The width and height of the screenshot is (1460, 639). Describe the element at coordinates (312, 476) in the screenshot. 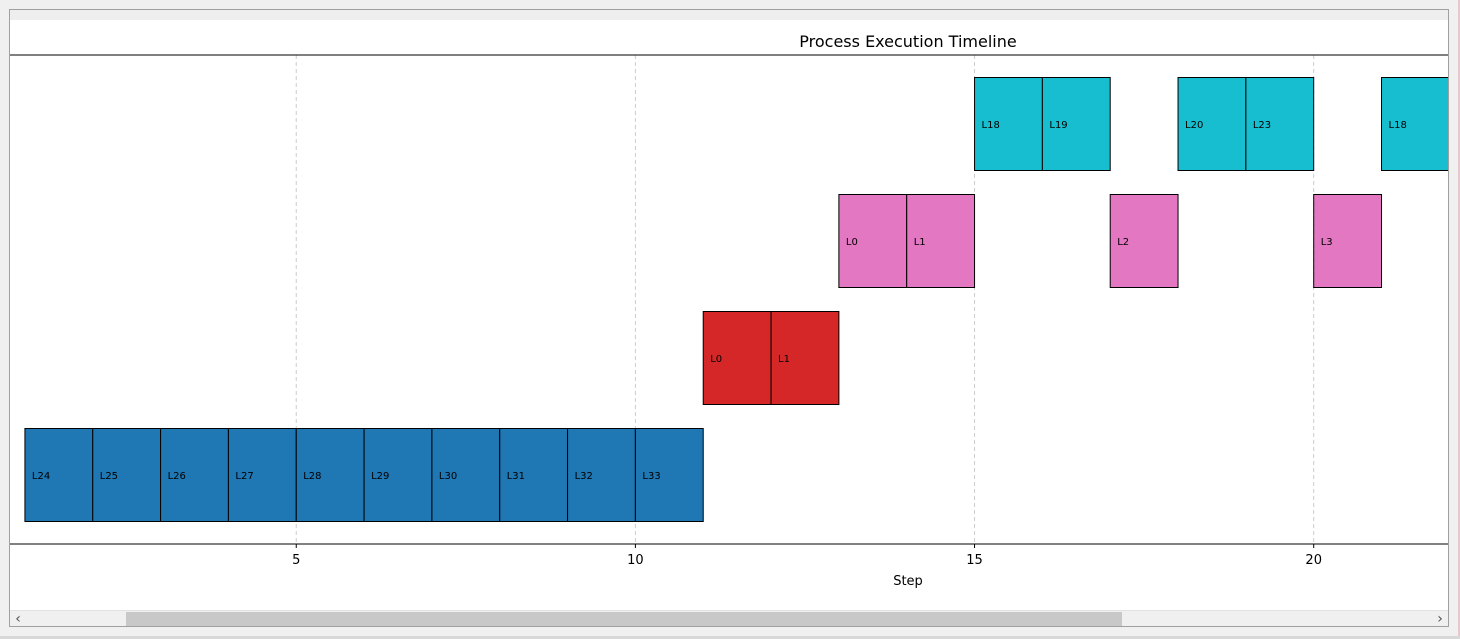

I see `task-label: L28` at that location.